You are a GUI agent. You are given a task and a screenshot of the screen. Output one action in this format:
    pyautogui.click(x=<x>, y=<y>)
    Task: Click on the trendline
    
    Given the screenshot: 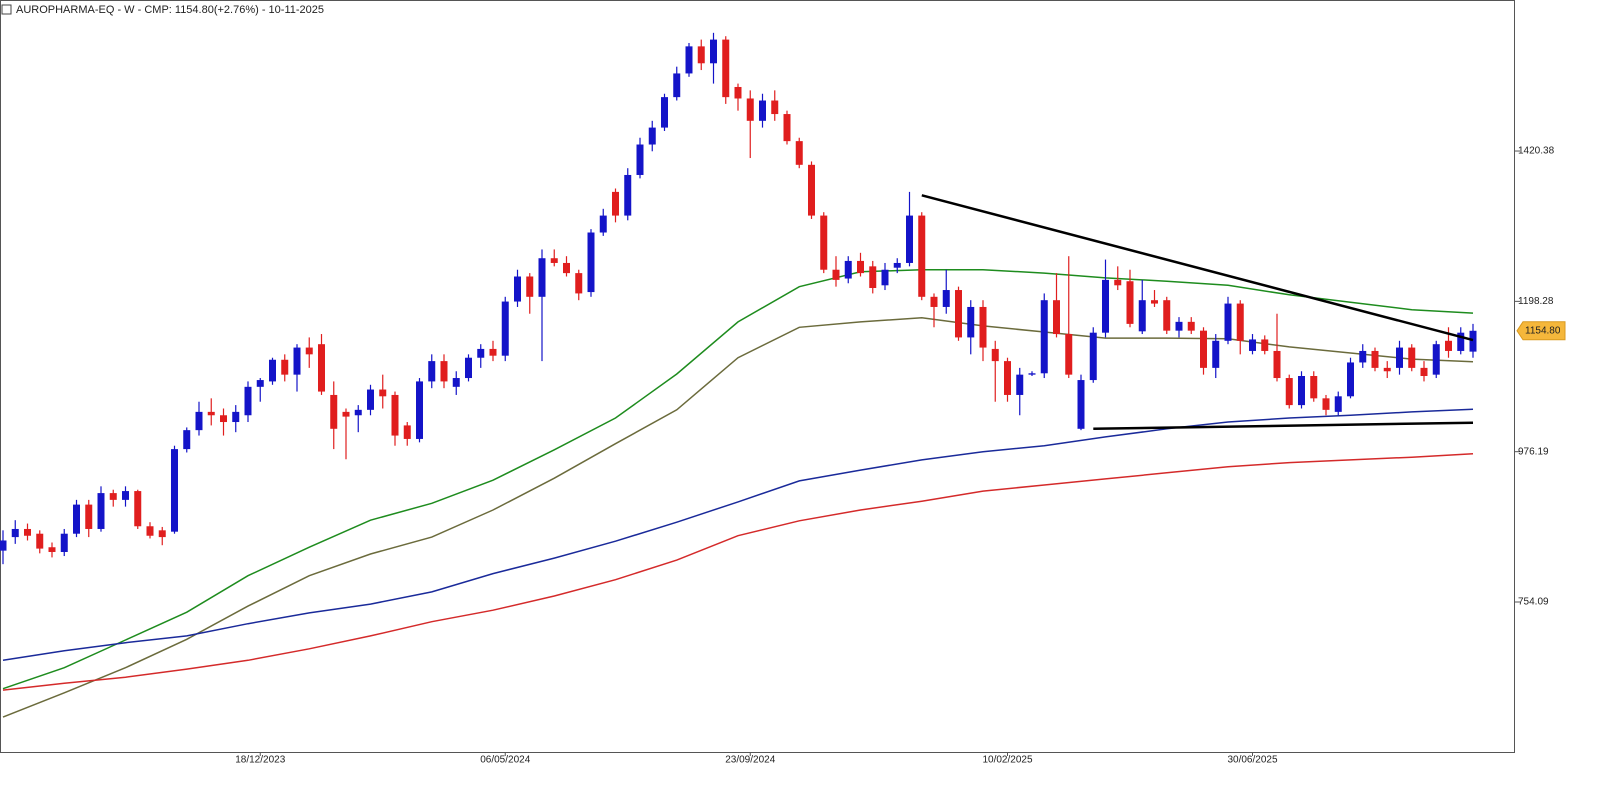 What is the action you would take?
    pyautogui.click(x=1197, y=268)
    